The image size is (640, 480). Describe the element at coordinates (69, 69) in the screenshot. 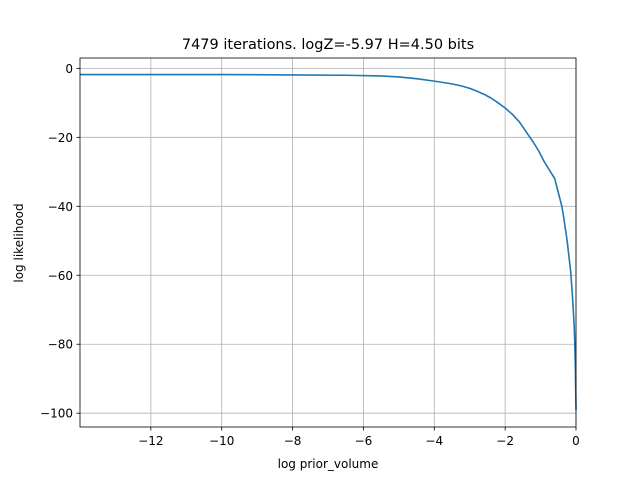

I see `y-tick-label: 0` at that location.